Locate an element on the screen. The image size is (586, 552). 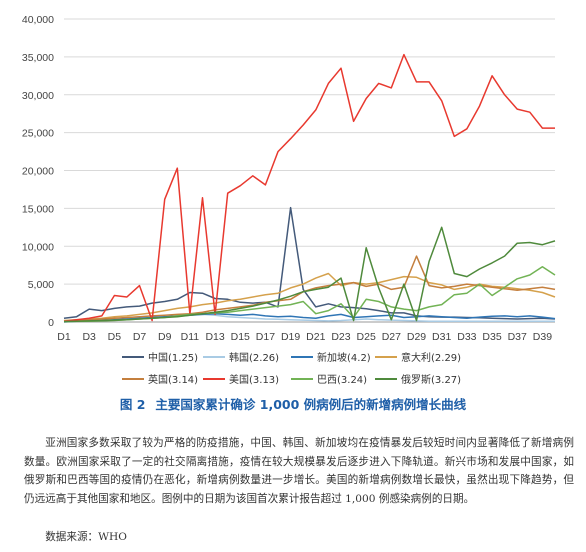
data-source: 数据来源：WHO is located at coordinates (86, 537).